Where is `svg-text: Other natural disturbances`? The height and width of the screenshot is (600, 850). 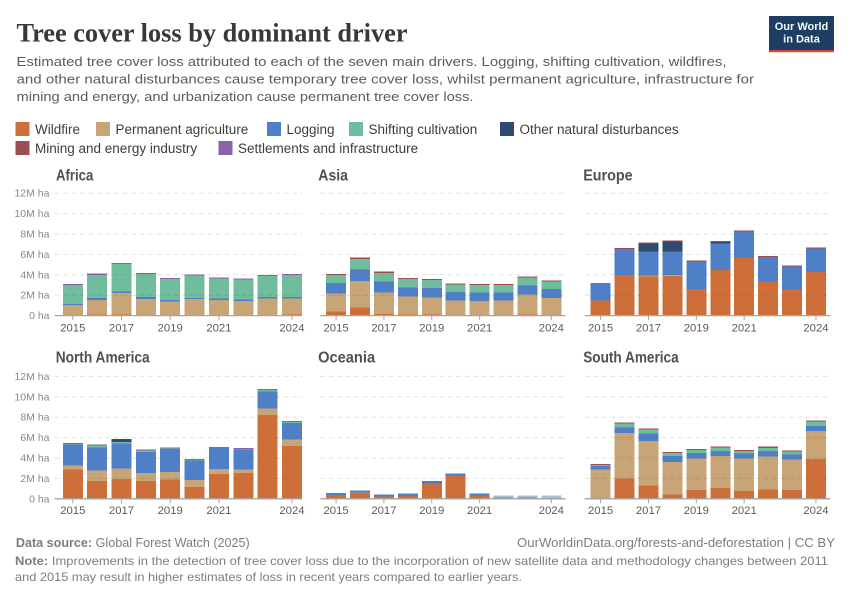
svg-text: Other natural disturbances is located at coordinates (599, 129).